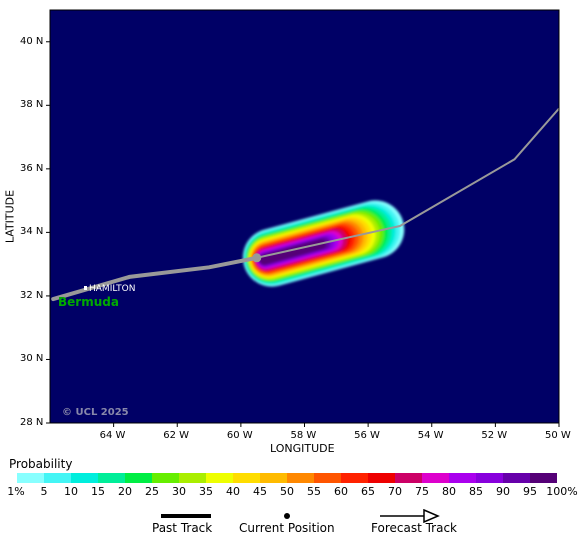  I want to click on lon-tick-label: 52 W, so click(494, 435).